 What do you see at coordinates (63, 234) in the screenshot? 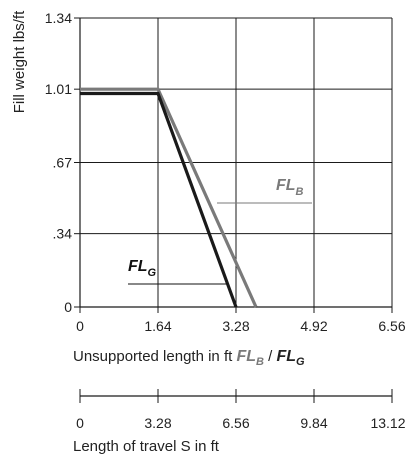
I see `y-tick-label-1: .34` at bounding box center [63, 234].